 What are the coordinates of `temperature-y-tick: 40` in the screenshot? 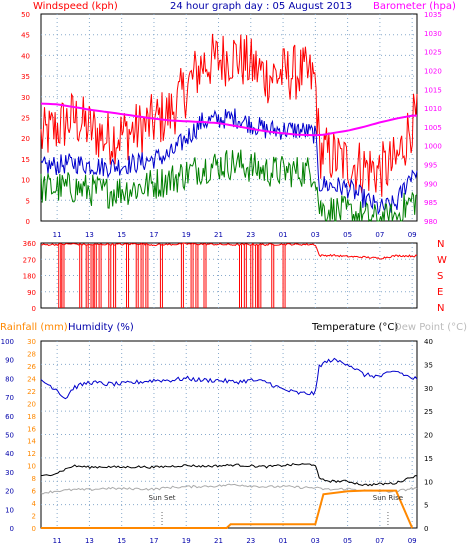 It's located at (428, 342).